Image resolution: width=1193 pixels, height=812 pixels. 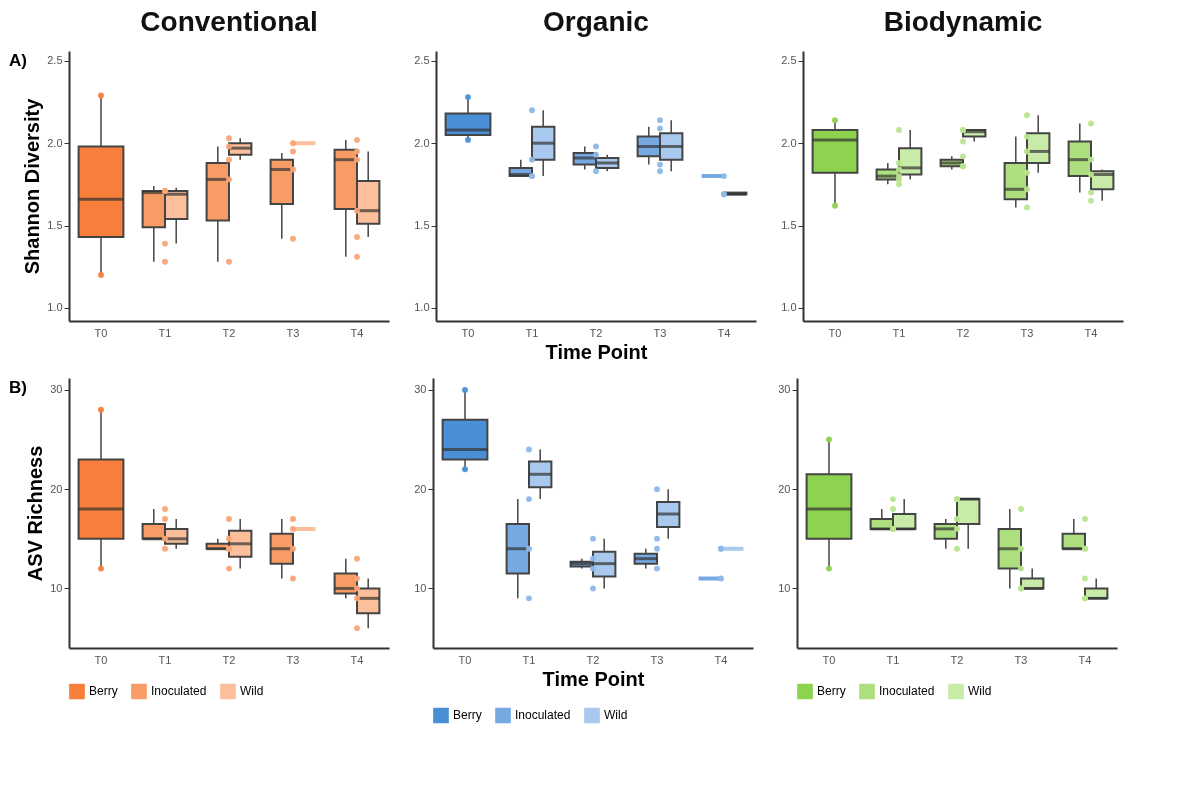 What do you see at coordinates (229, 21) in the screenshot?
I see `chart-title: Conventional` at bounding box center [229, 21].